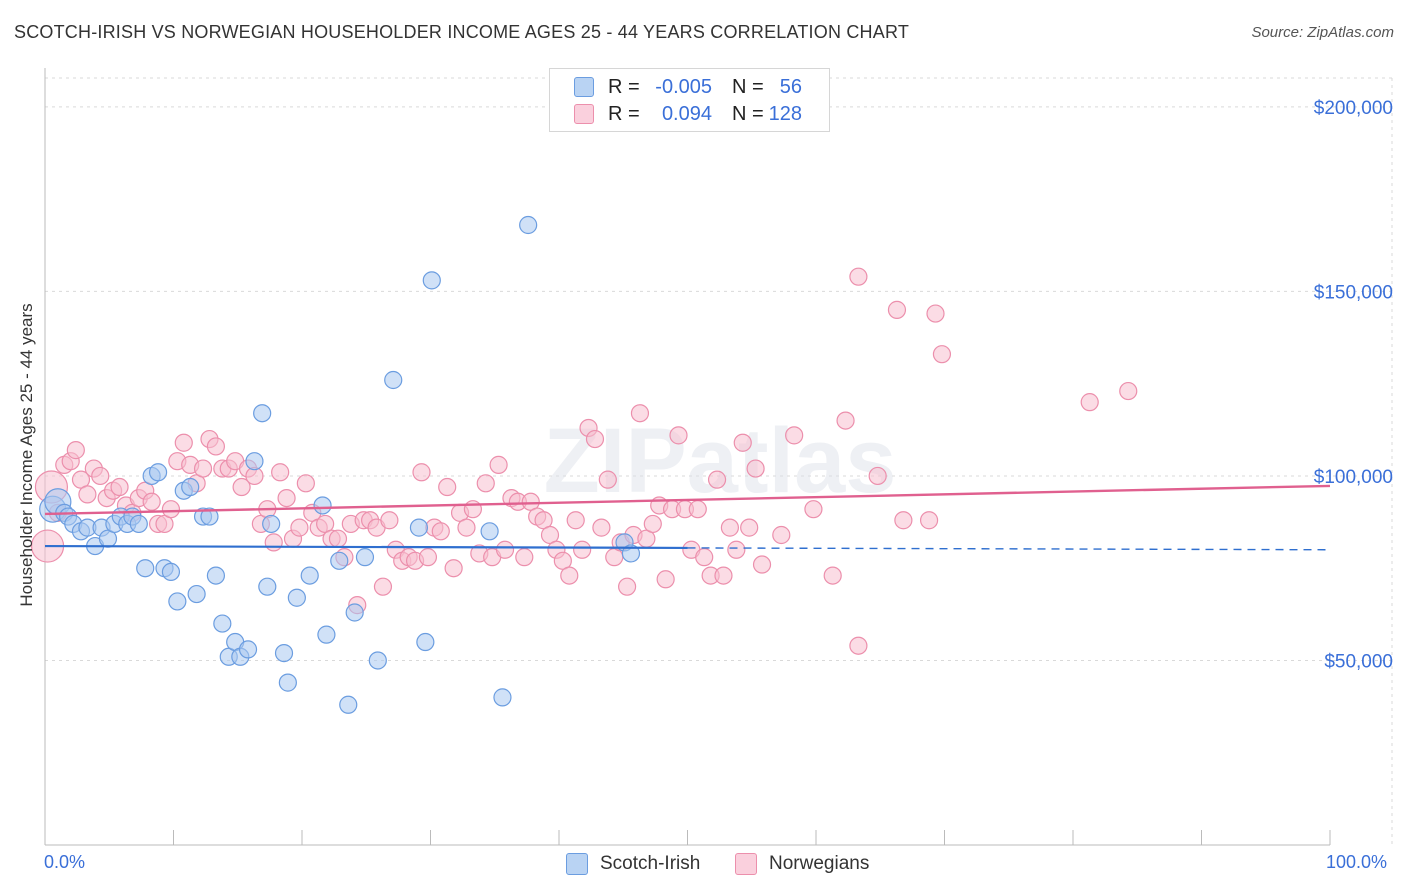 The image size is (1406, 892). I want to click on y-tick-label: $200,000, so click(1353, 108).